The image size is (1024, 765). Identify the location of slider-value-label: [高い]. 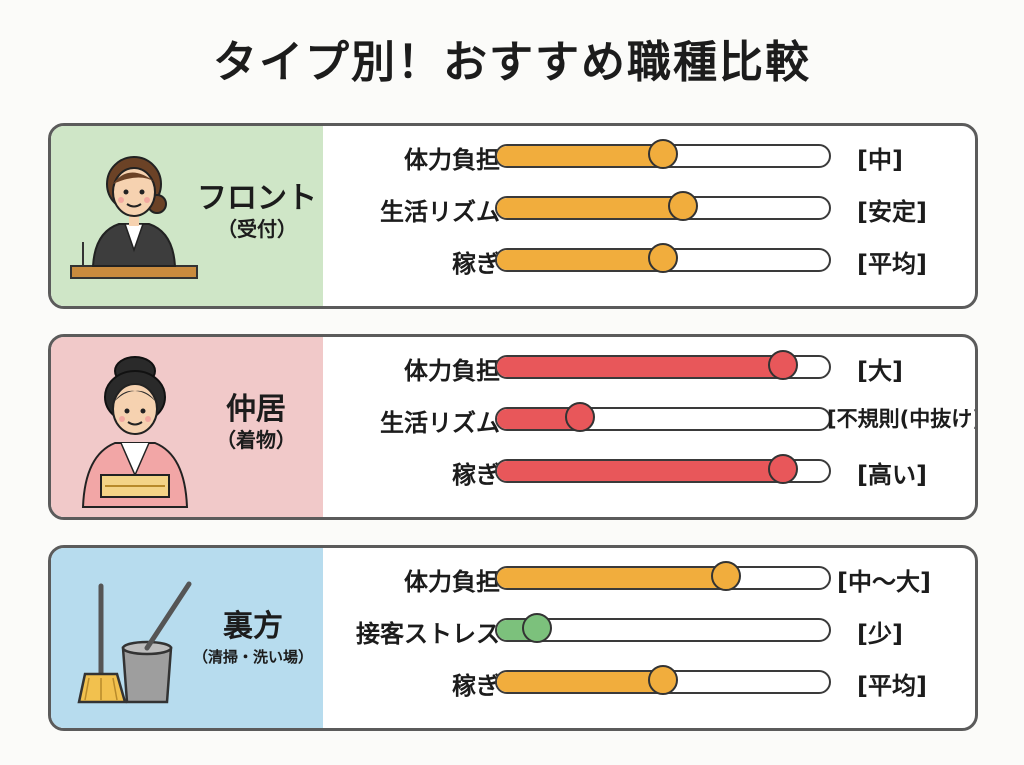
(892, 475).